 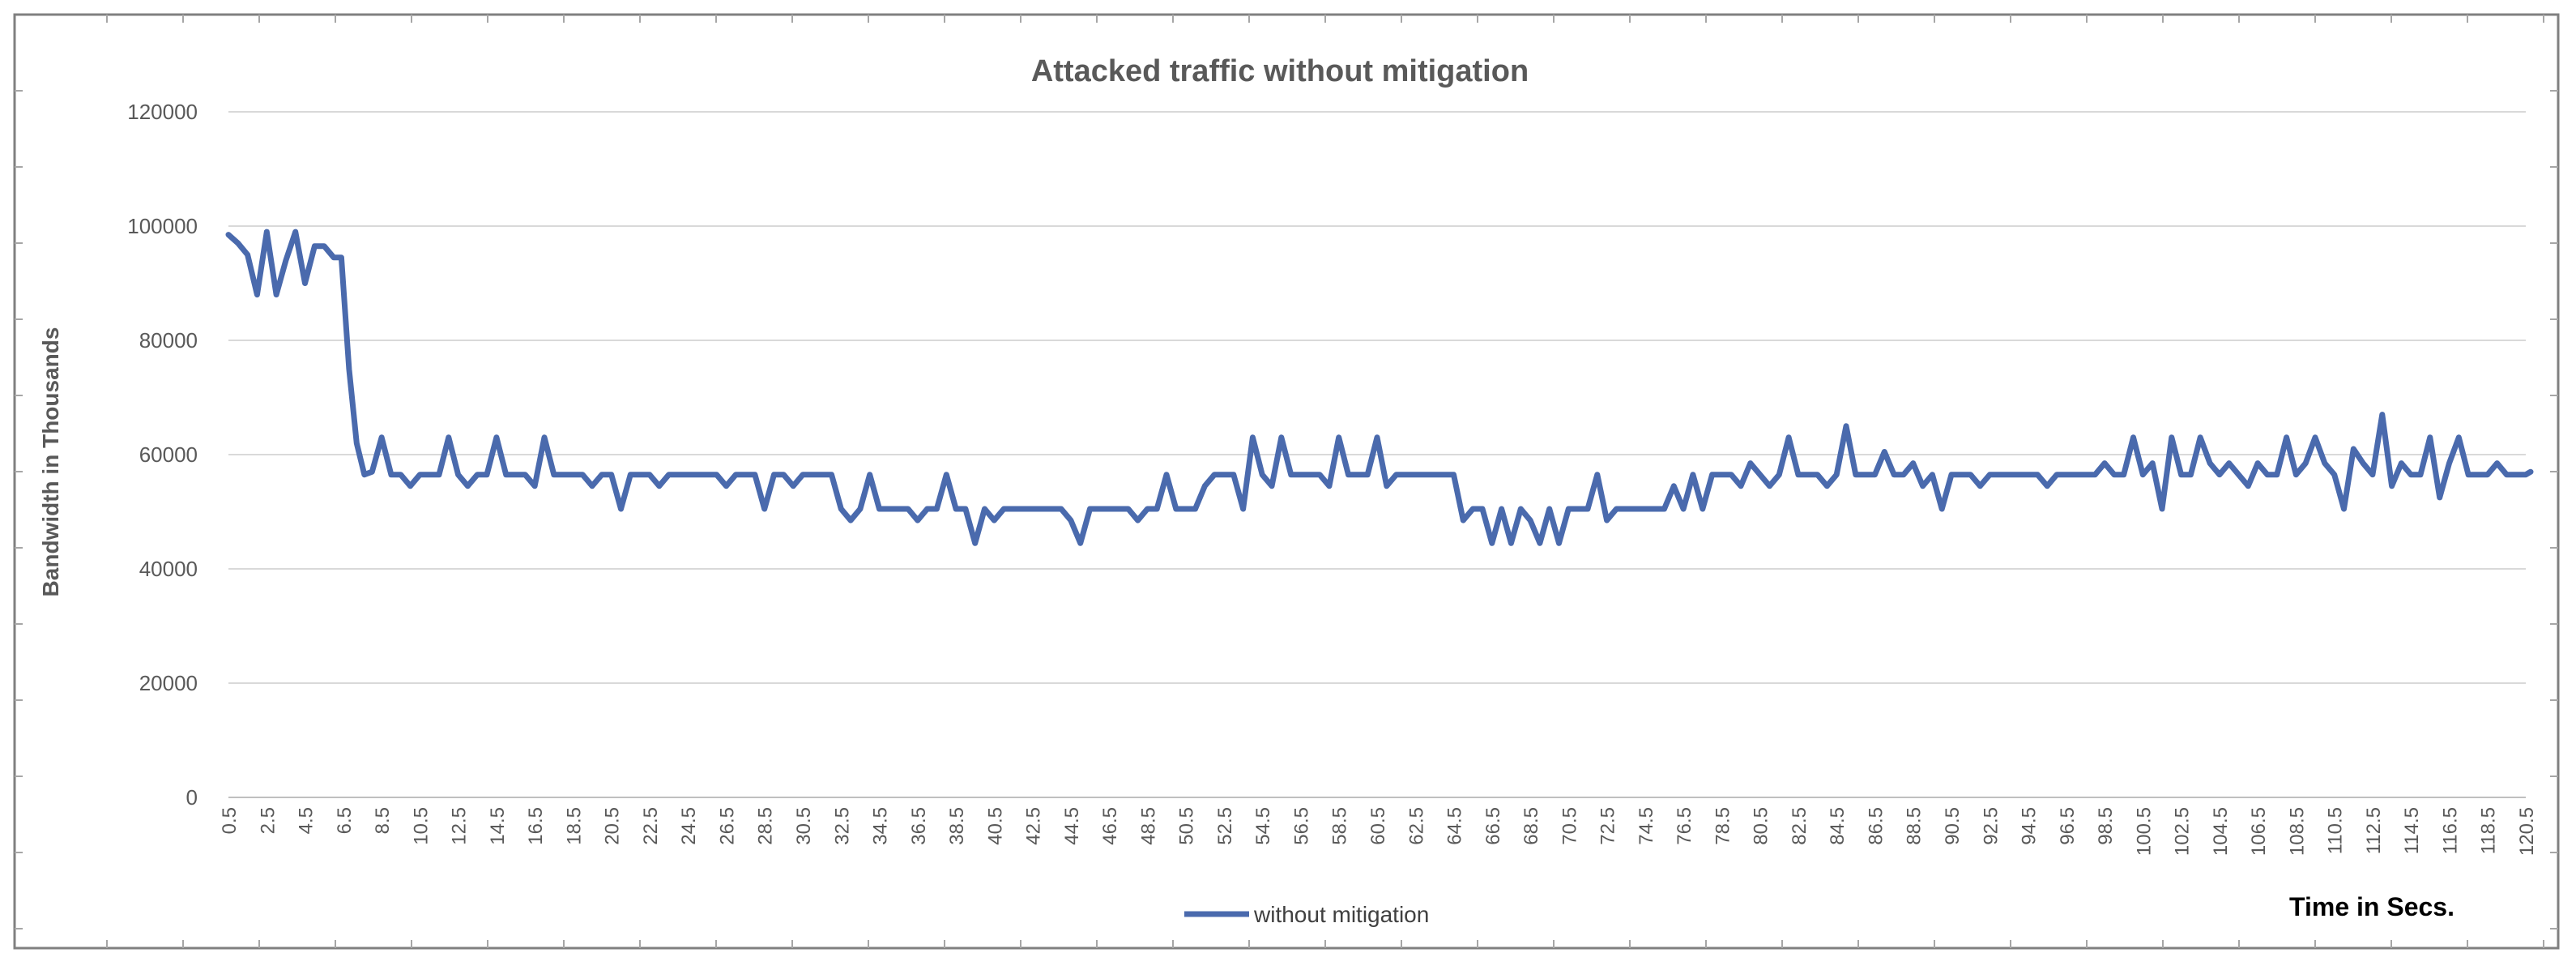 I want to click on x-tick-label: 72.5, so click(x=1608, y=826).